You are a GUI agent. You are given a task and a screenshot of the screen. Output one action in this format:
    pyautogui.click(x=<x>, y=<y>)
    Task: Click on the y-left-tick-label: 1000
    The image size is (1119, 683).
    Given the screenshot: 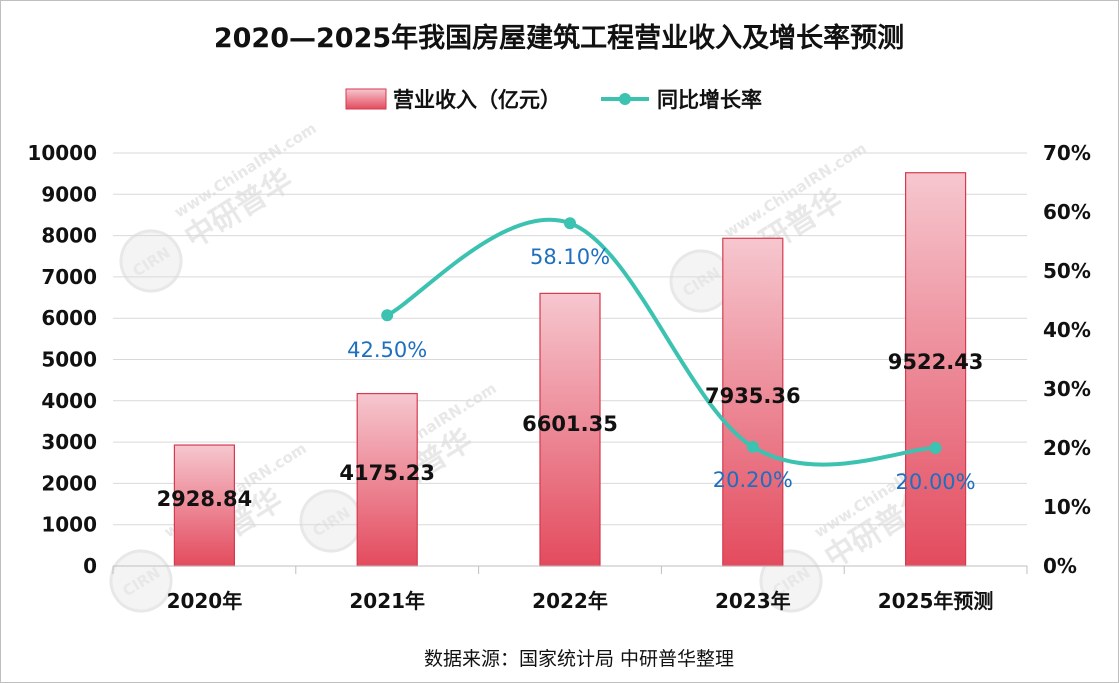 What is the action you would take?
    pyautogui.click(x=69, y=525)
    